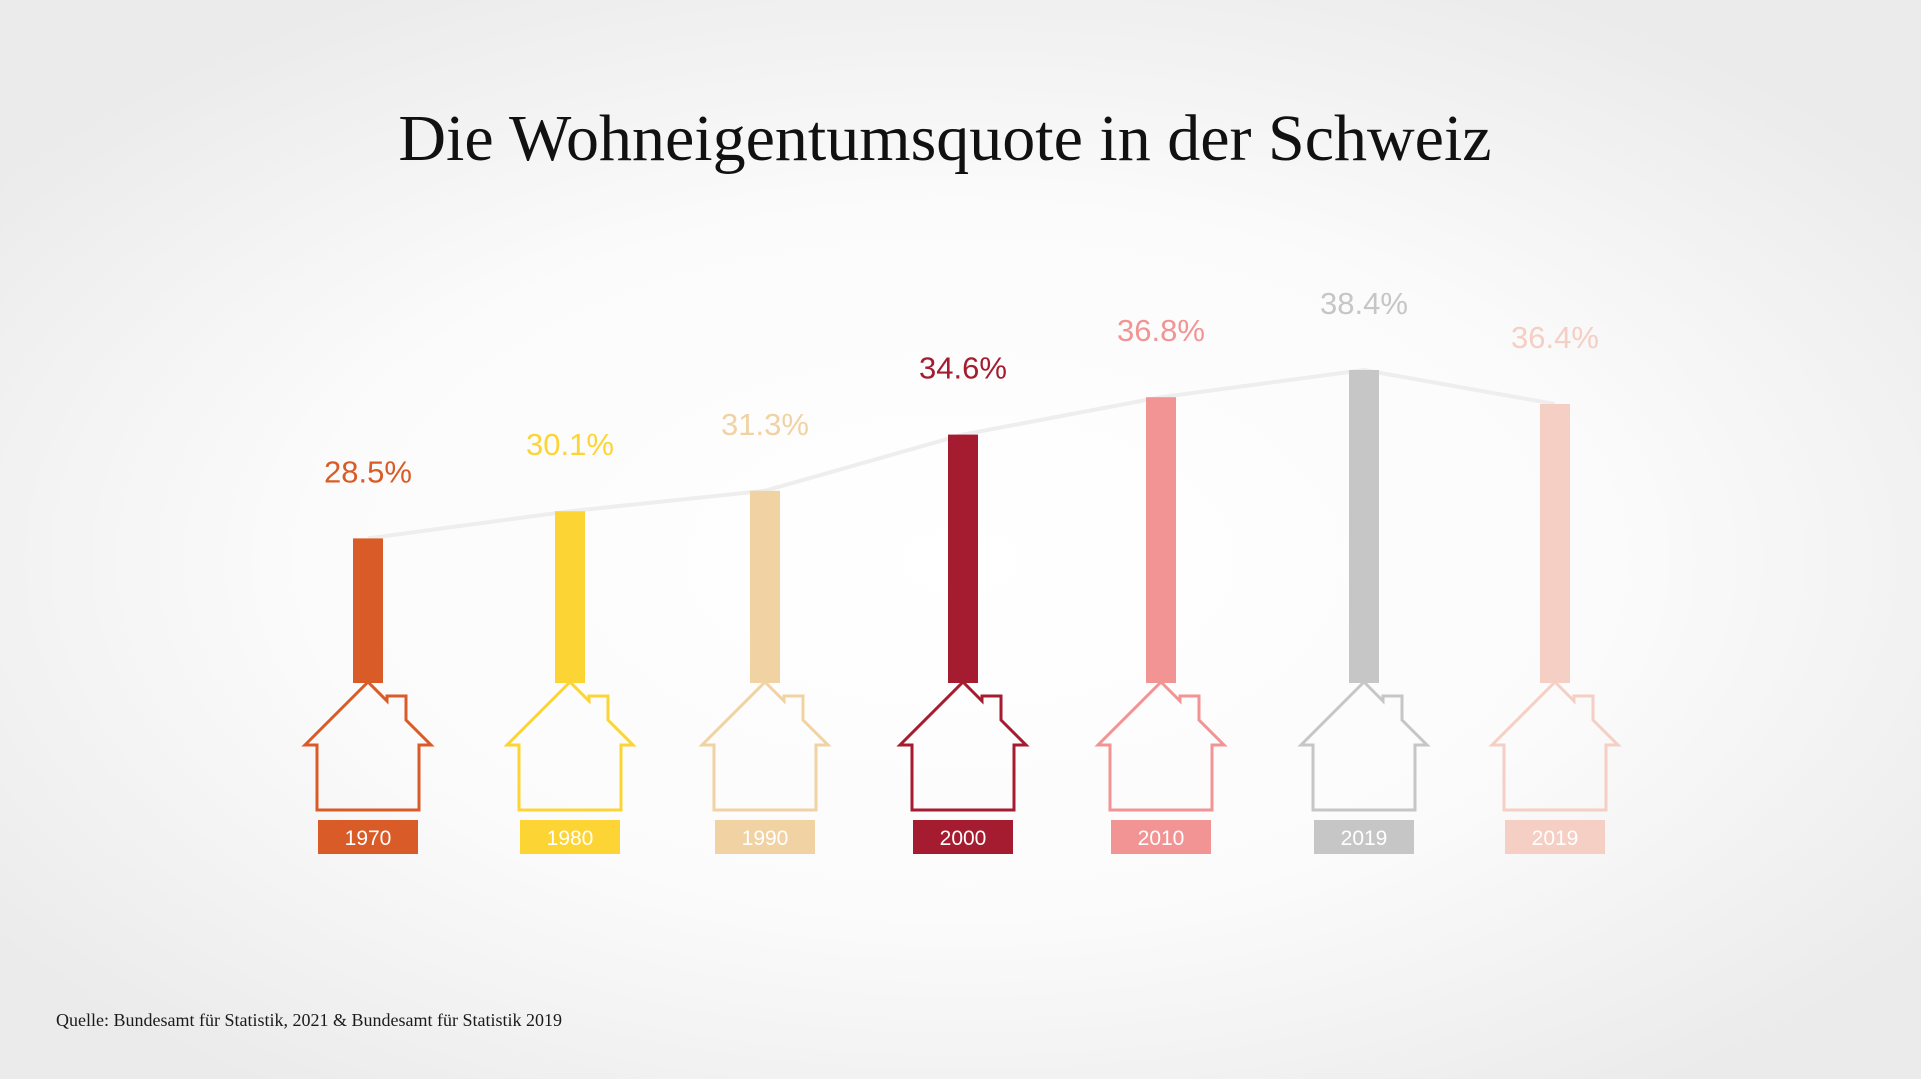 The image size is (1921, 1079). I want to click on data-point-group: 28.5% 1970, so click(368, 654).